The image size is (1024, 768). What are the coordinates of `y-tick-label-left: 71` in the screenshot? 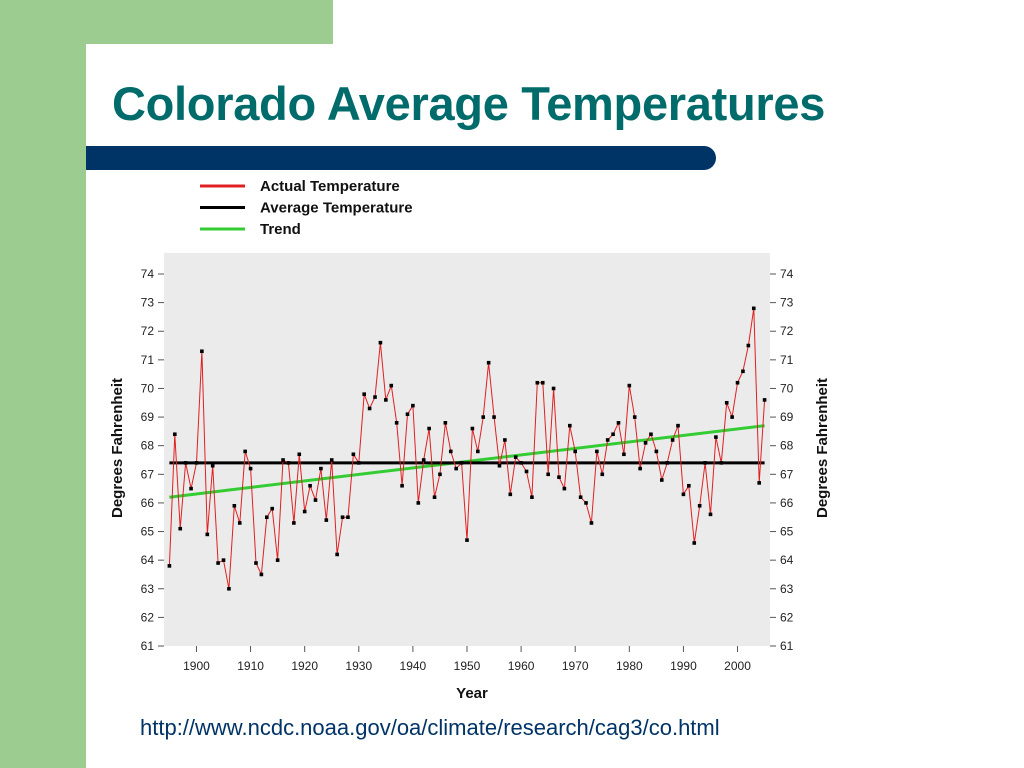 It's located at (148, 360).